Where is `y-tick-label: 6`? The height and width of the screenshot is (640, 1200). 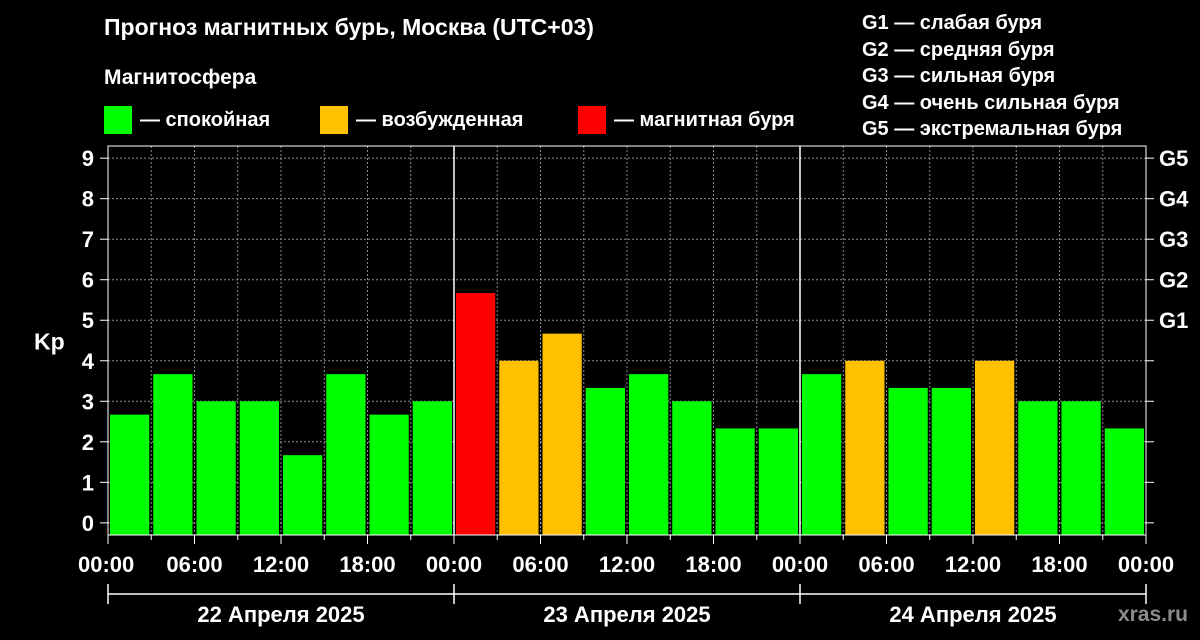
y-tick-label: 6 is located at coordinates (88, 280).